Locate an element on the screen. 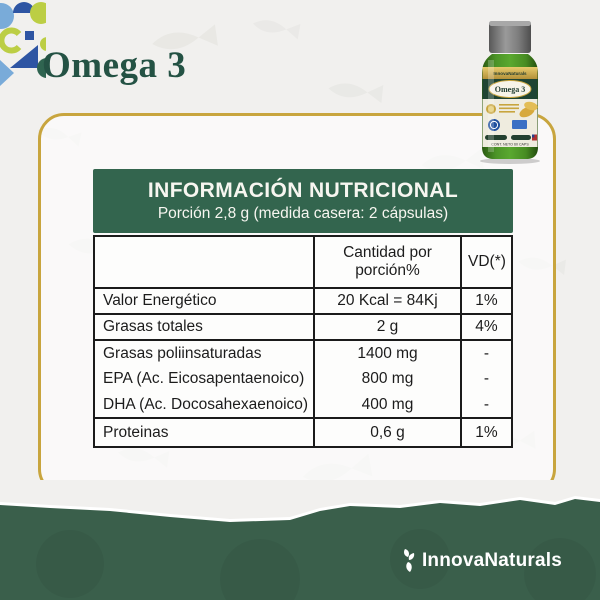 Image resolution: width=600 pixels, height=600 pixels. table-row: Grasas totales 2 g 4% is located at coordinates (303, 327).